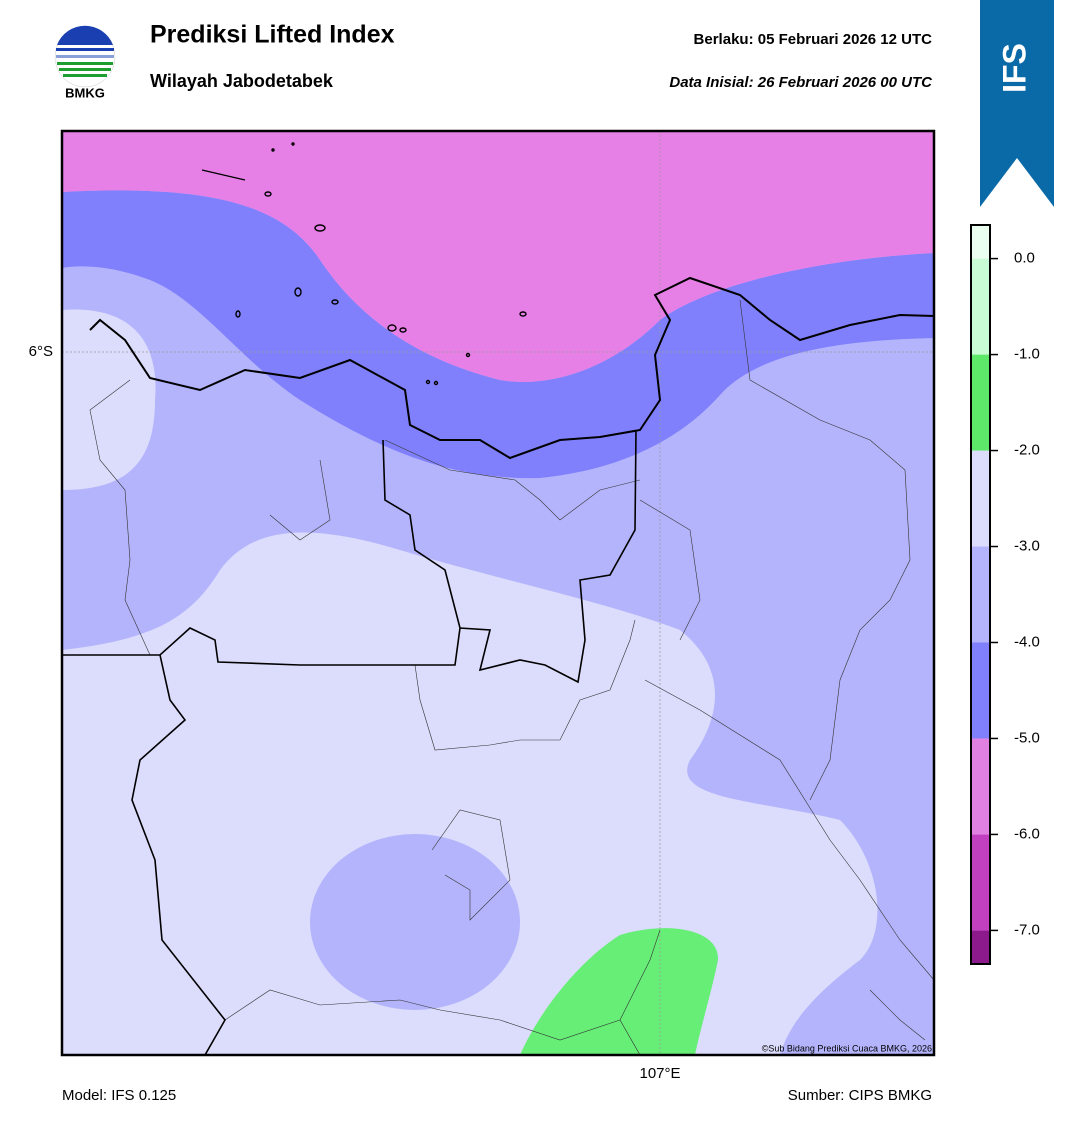 Image resolution: width=1068 pixels, height=1128 pixels. What do you see at coordinates (1027, 833) in the screenshot?
I see `colorbar-tick-label: -6.0` at bounding box center [1027, 833].